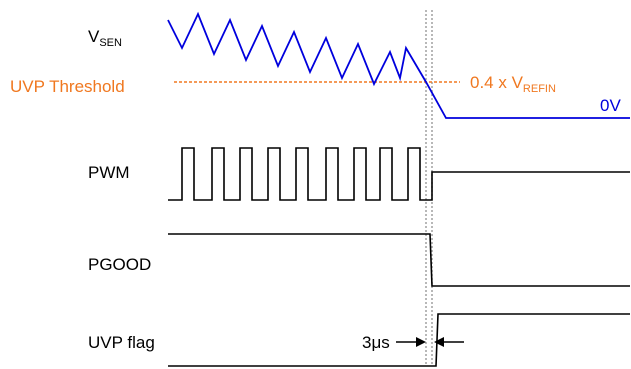 This screenshot has height=369, width=631. I want to click on pwm-label: PWM, so click(109, 172).